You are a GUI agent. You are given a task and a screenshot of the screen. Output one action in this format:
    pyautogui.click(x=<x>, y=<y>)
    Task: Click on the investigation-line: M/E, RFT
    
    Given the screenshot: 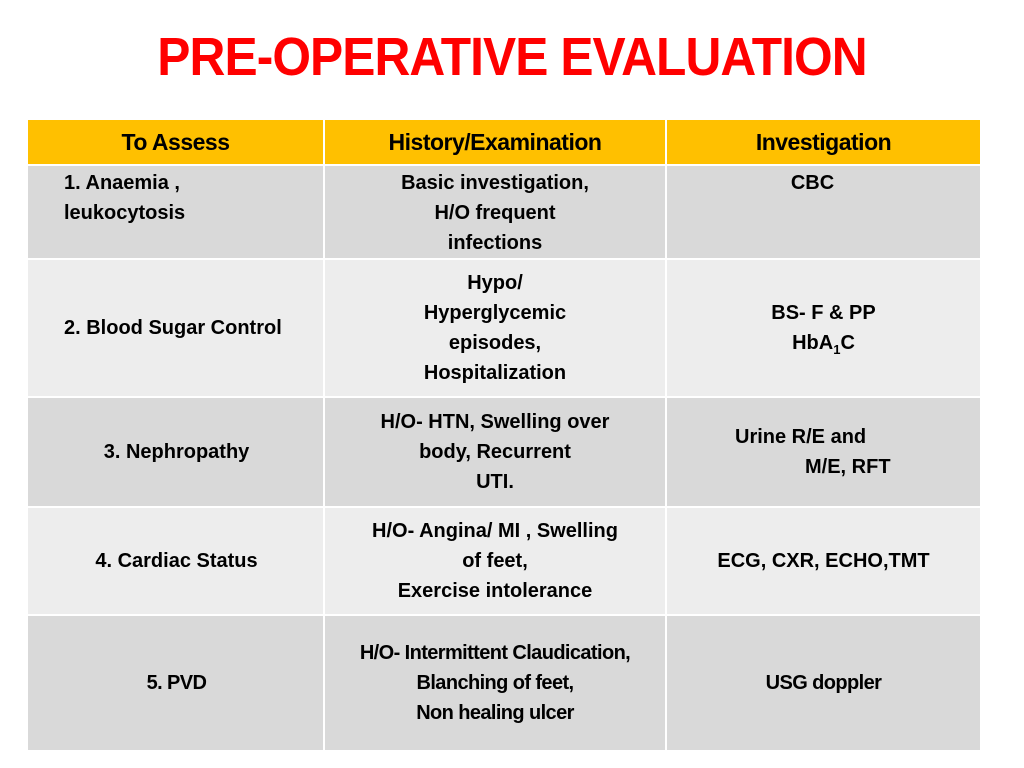 What is the action you would take?
    pyautogui.click(x=848, y=467)
    